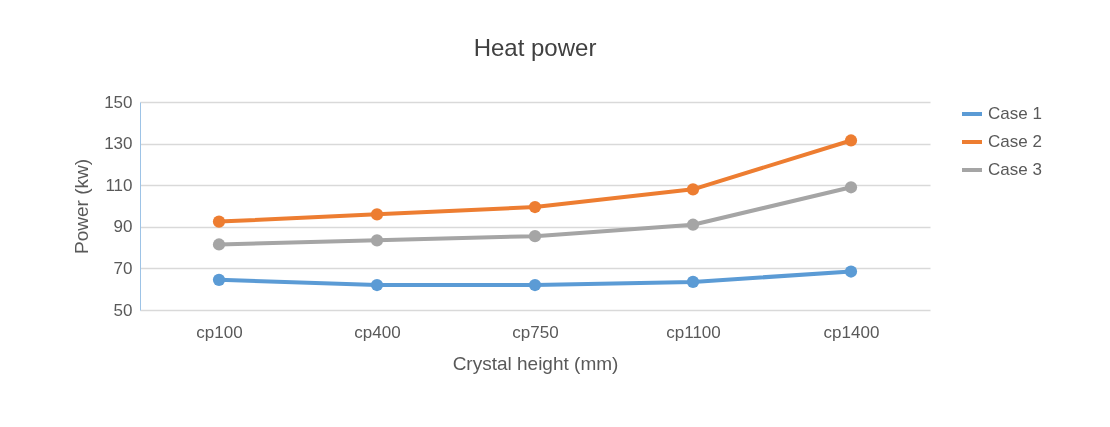 The image size is (1110, 427). I want to click on x-tick-label: cp1100, so click(693, 332).